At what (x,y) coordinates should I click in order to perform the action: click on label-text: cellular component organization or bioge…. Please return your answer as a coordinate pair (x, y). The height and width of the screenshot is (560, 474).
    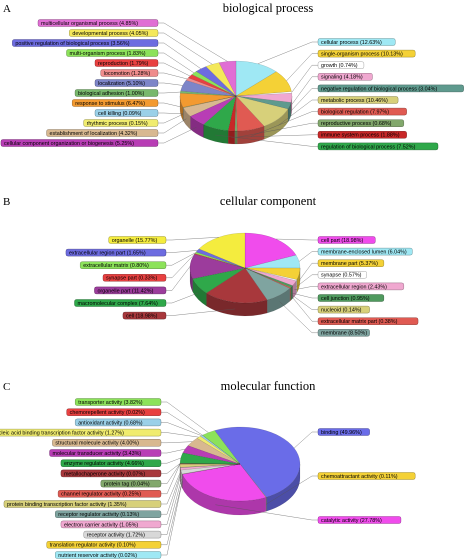
    Looking at the image, I should click on (69, 144).